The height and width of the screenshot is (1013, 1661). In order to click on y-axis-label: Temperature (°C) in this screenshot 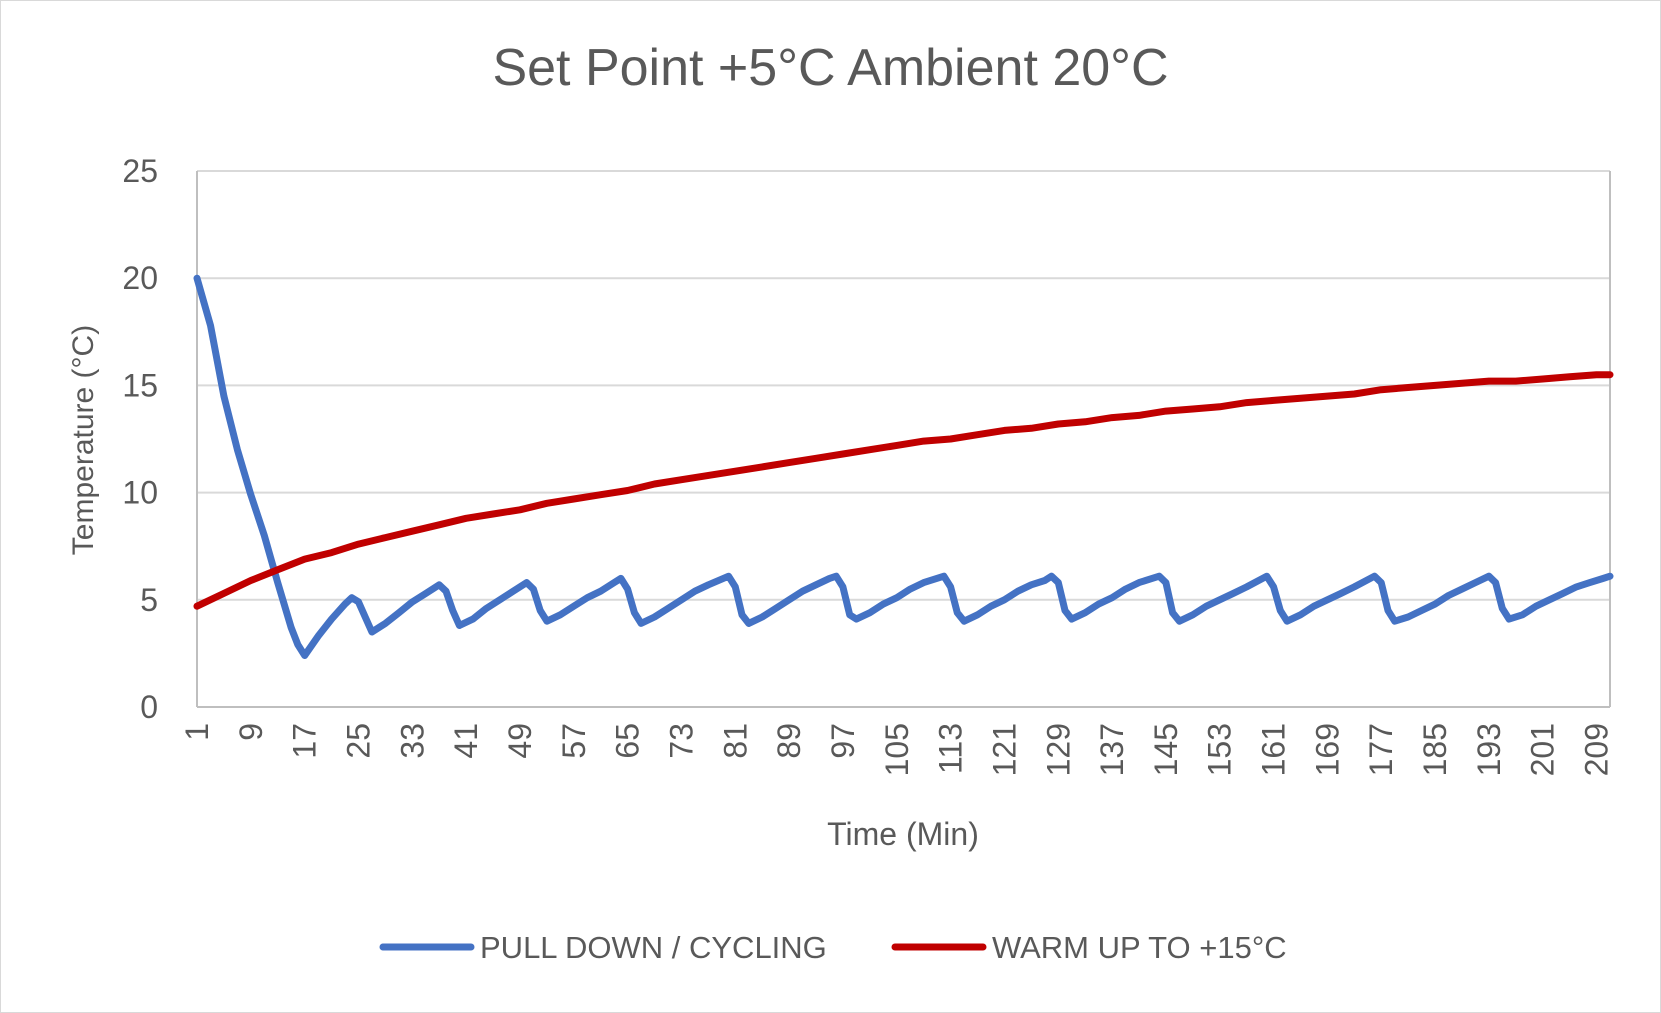, I will do `click(83, 440)`.